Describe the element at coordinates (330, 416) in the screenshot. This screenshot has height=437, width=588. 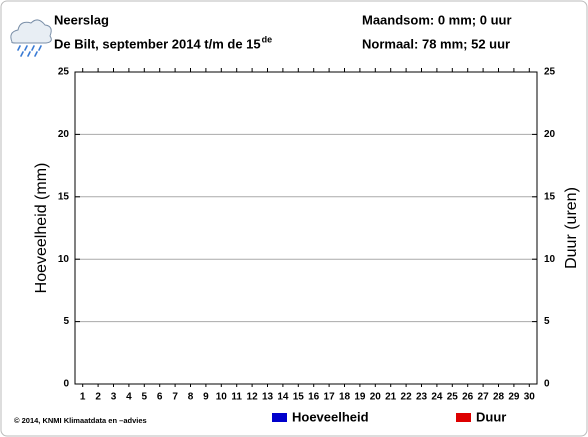
I see `legend-label: Hoeveelheid` at that location.